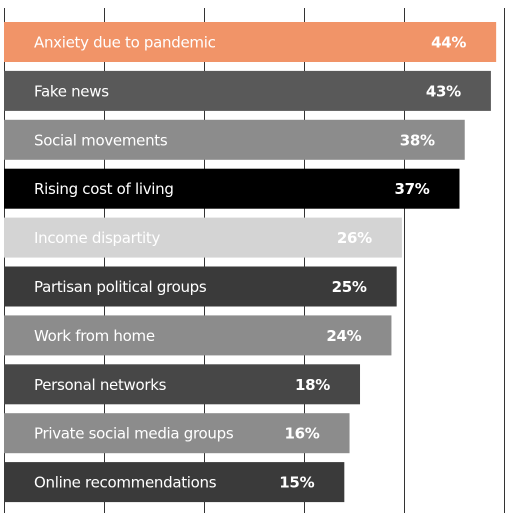 Image resolution: width=510 pixels, height=513 pixels. I want to click on value-label: 44%, so click(448, 43).